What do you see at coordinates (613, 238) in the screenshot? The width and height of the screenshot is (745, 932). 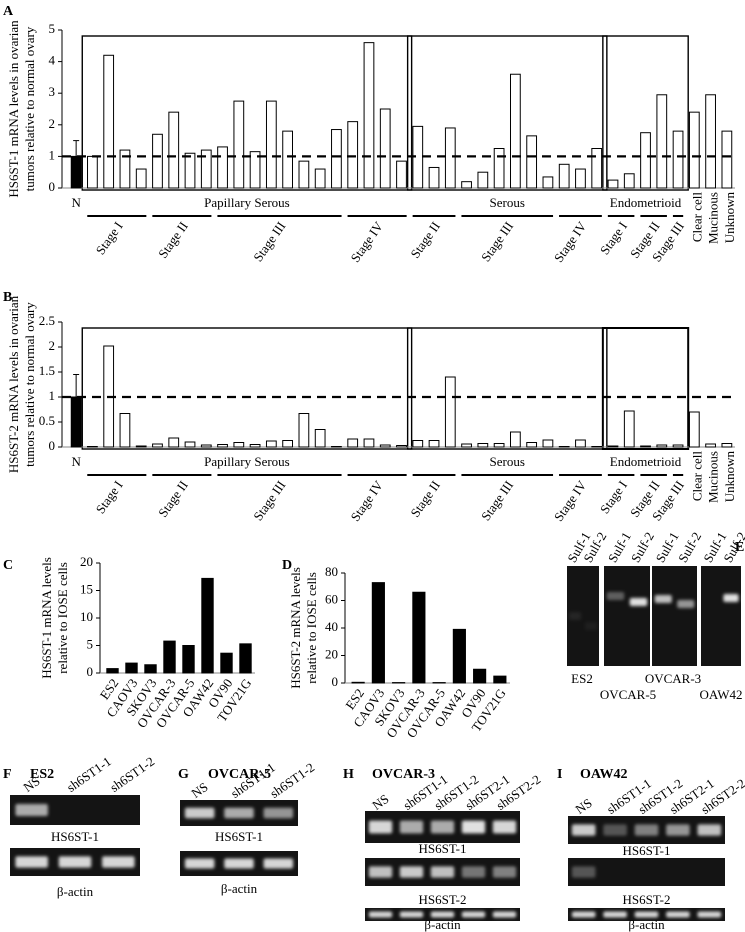 I see `stage-label: Stage I` at bounding box center [613, 238].